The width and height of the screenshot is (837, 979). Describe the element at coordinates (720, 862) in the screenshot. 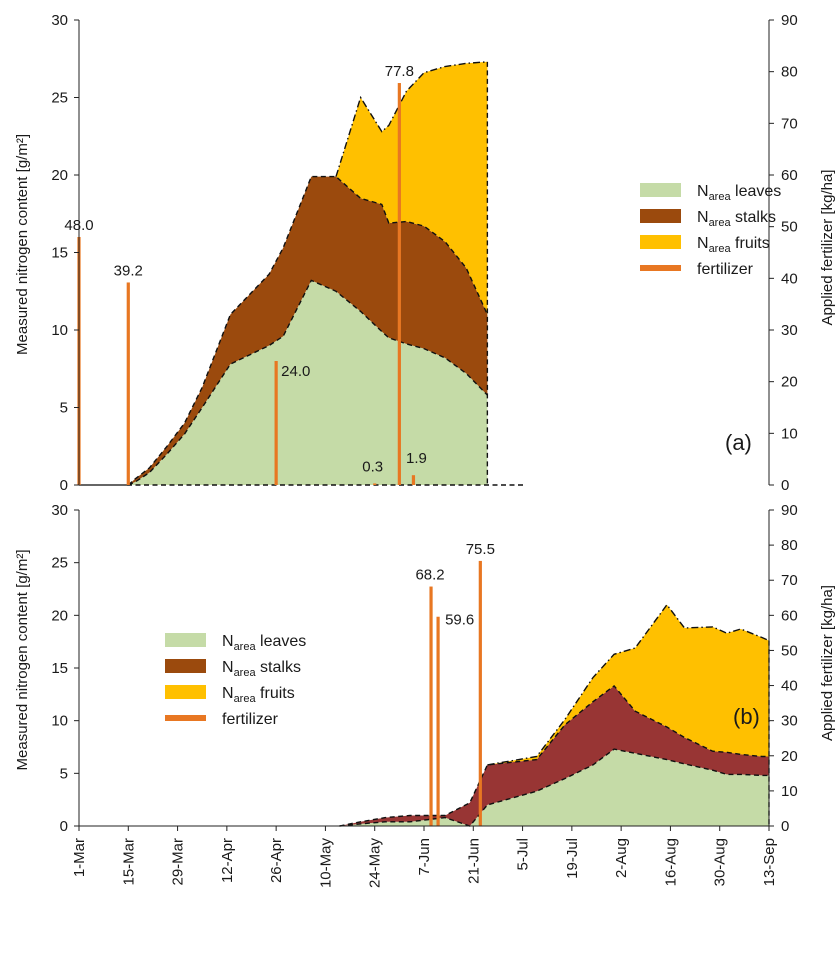

I see `x-tick-label: 30-Aug` at that location.